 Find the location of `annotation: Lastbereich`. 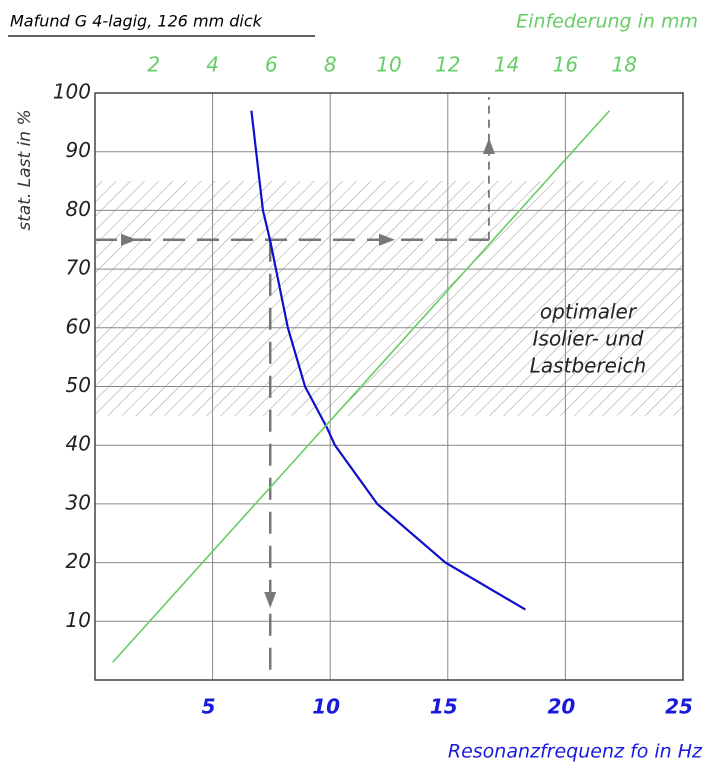

annotation: Lastbereich is located at coordinates (588, 366).